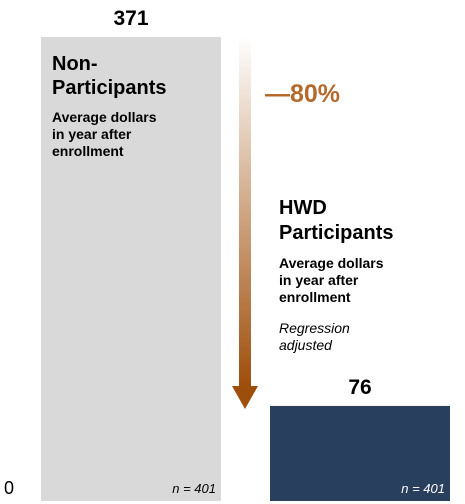 Image resolution: width=465 pixels, height=504 pixels. I want to click on y-axis-zero-label: 0, so click(9, 488).